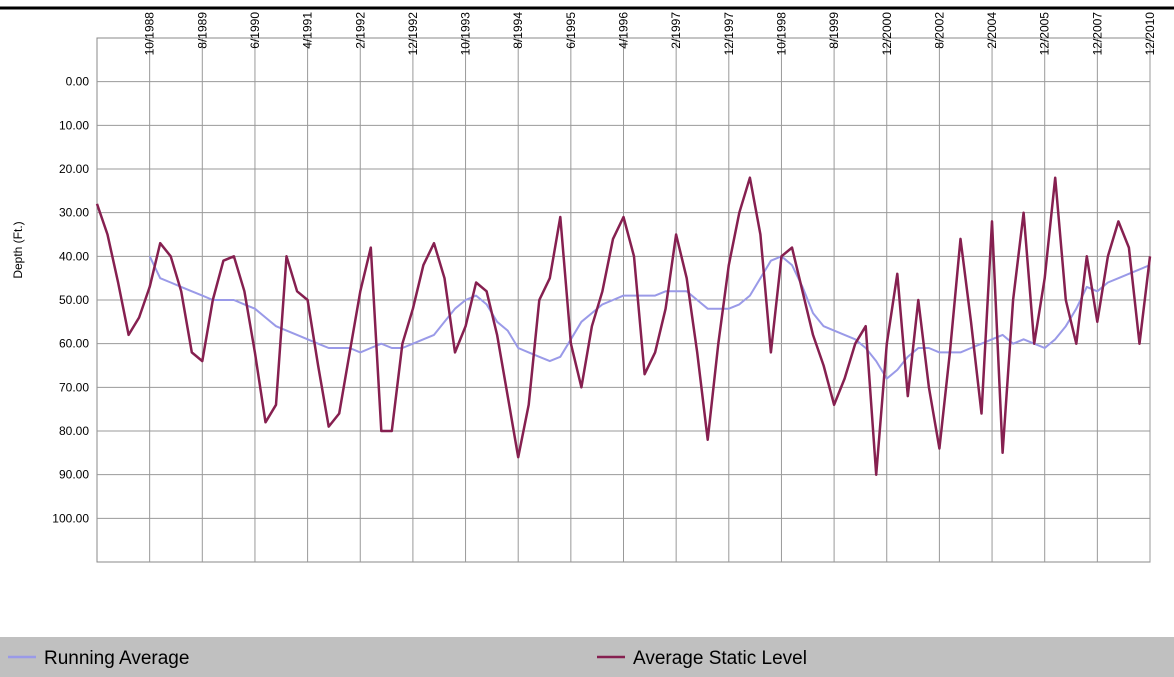  What do you see at coordinates (720, 658) in the screenshot?
I see `legend-label: Average Static Level` at bounding box center [720, 658].